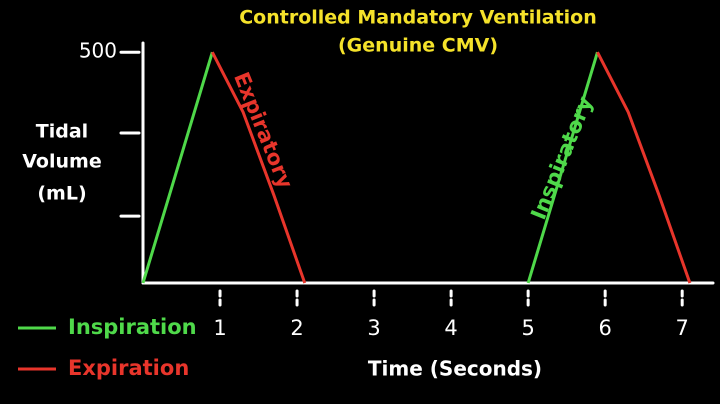 This screenshot has width=720, height=404. I want to click on annotation: Inspiratory, so click(561, 158).